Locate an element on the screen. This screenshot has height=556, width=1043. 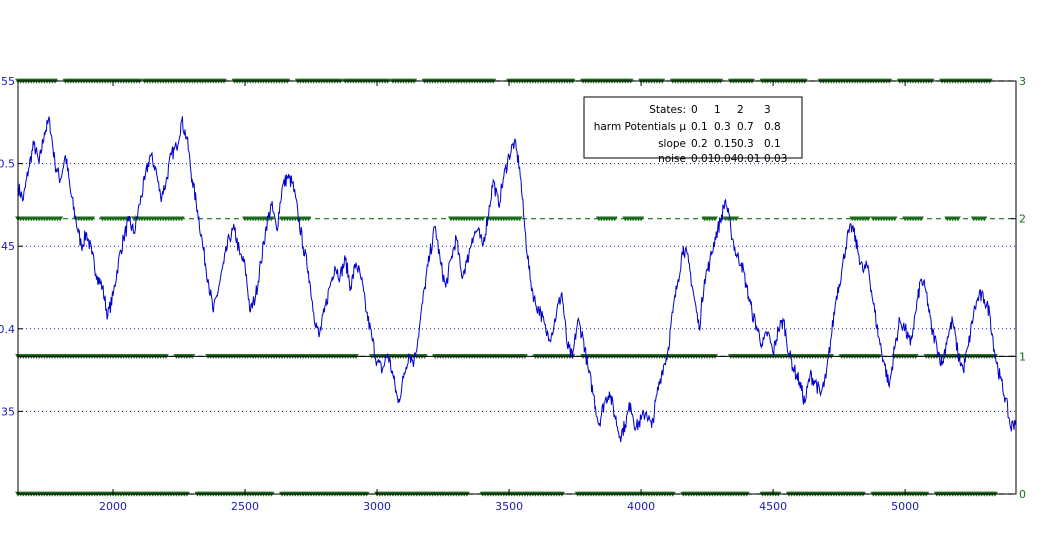
x-tick-label: 4500 is located at coordinates (773, 506).